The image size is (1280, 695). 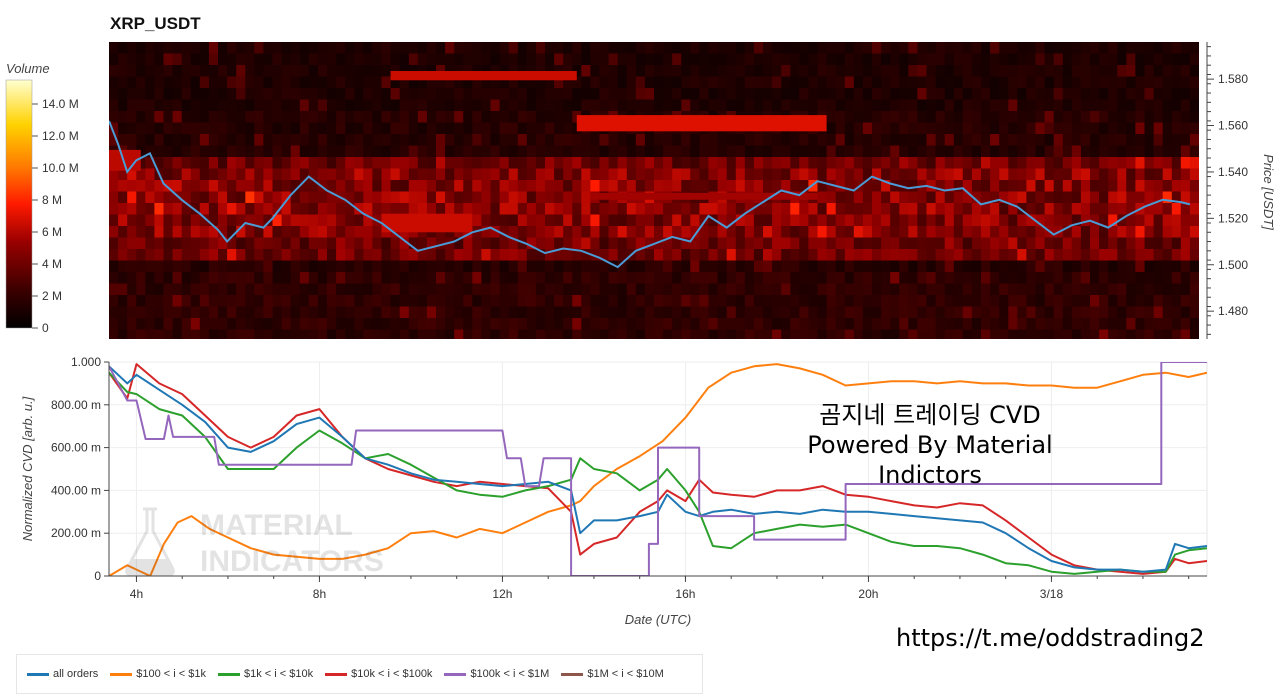 What do you see at coordinates (496, 674) in the screenshot?
I see `legend-item: $100k < i < $1M` at bounding box center [496, 674].